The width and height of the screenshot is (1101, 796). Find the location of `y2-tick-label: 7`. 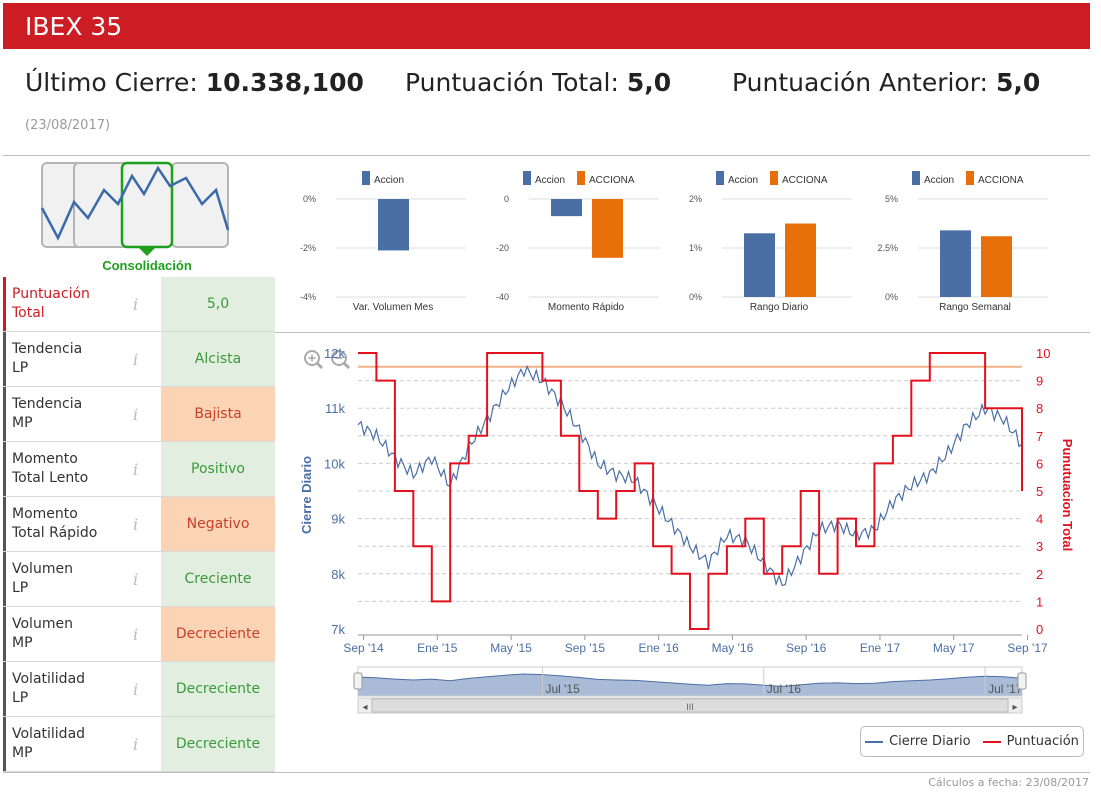

y2-tick-label: 7 is located at coordinates (1039, 436).